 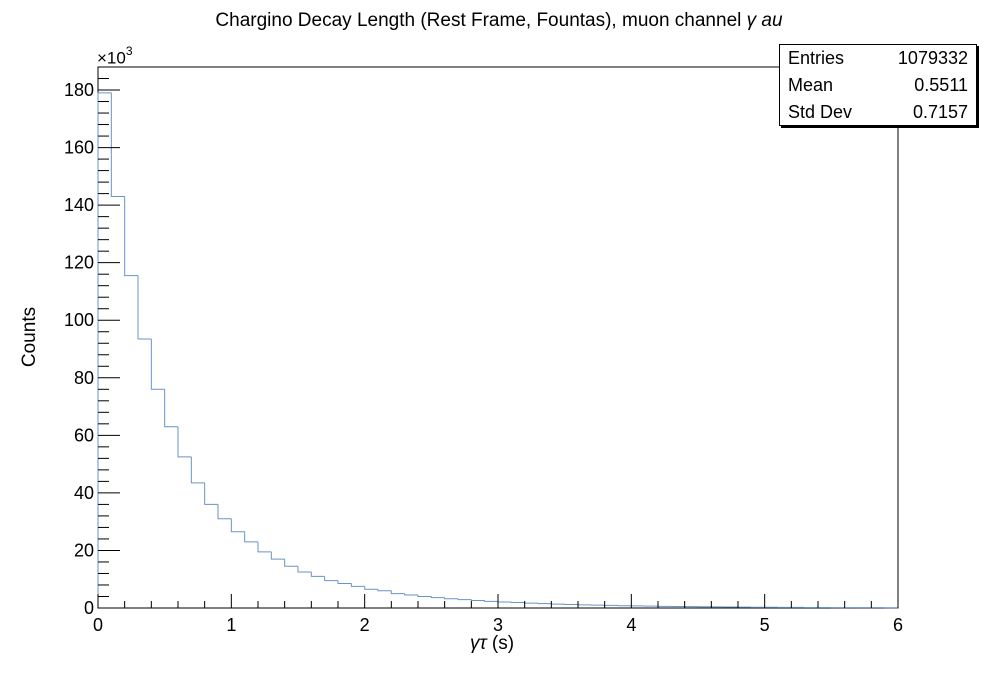 What do you see at coordinates (84, 550) in the screenshot?
I see `y-tick-label: 20` at bounding box center [84, 550].